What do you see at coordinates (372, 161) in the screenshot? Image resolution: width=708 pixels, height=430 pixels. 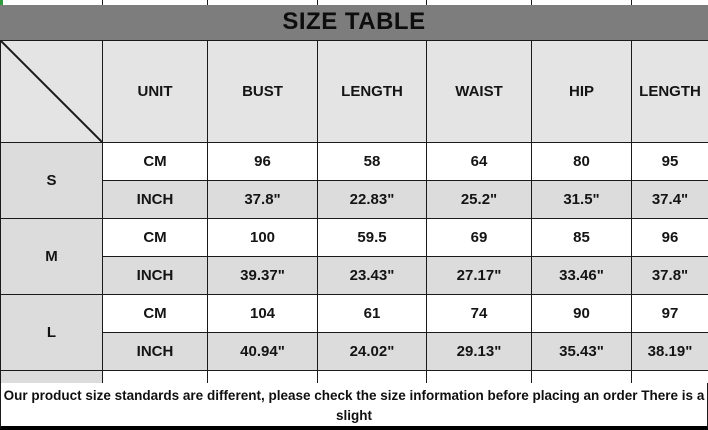 I see `value-cell: 58` at bounding box center [372, 161].